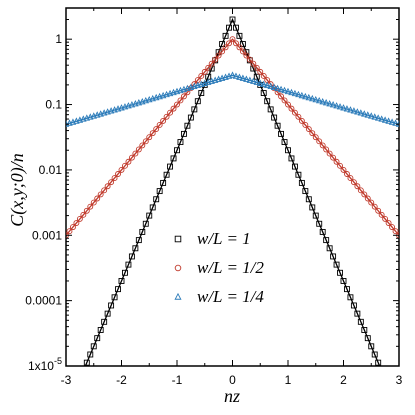 This screenshot has height=415, width=415. Describe the element at coordinates (232, 380) in the screenshot. I see `x-tick-label: 0` at that location.